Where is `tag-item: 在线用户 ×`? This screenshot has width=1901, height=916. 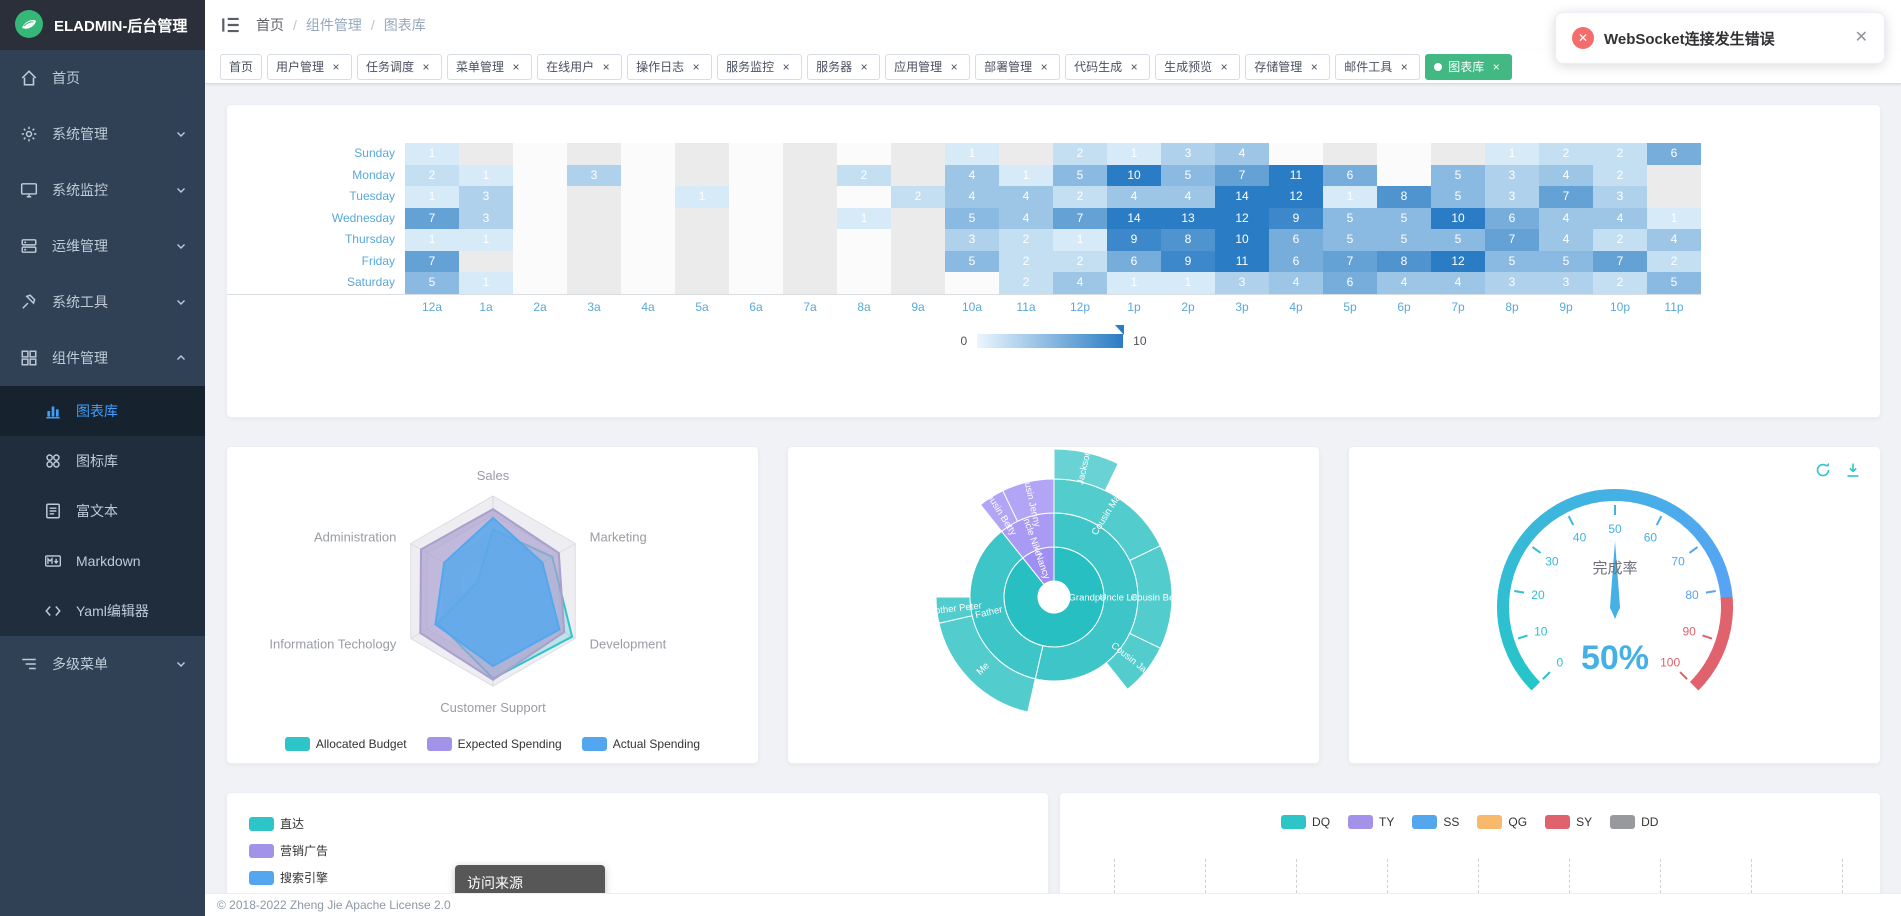 tag-item: 在线用户 × is located at coordinates (580, 66).